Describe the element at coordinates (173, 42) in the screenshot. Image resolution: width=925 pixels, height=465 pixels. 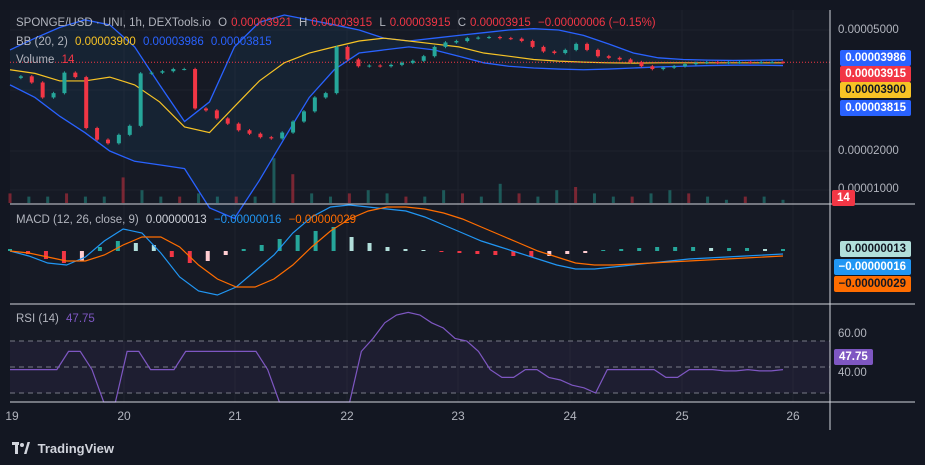
I see `bb-upper-value: 0.00003986` at that location.